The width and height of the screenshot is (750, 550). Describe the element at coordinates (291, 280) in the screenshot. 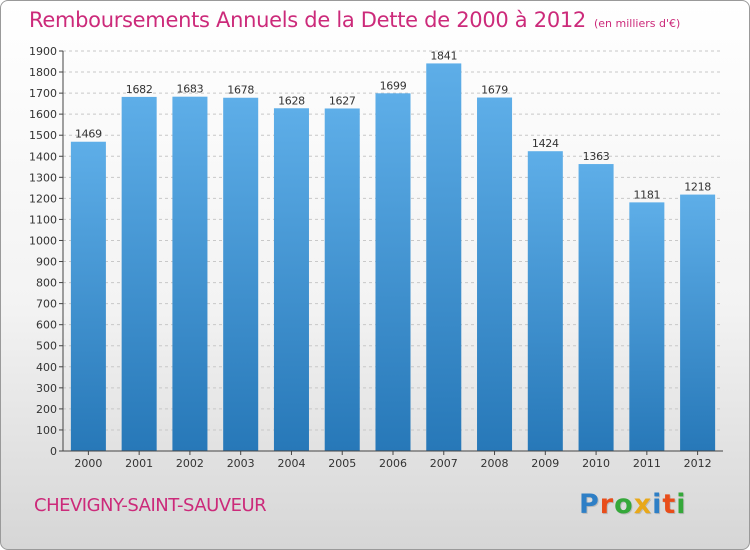

I see `bar-2004` at that location.